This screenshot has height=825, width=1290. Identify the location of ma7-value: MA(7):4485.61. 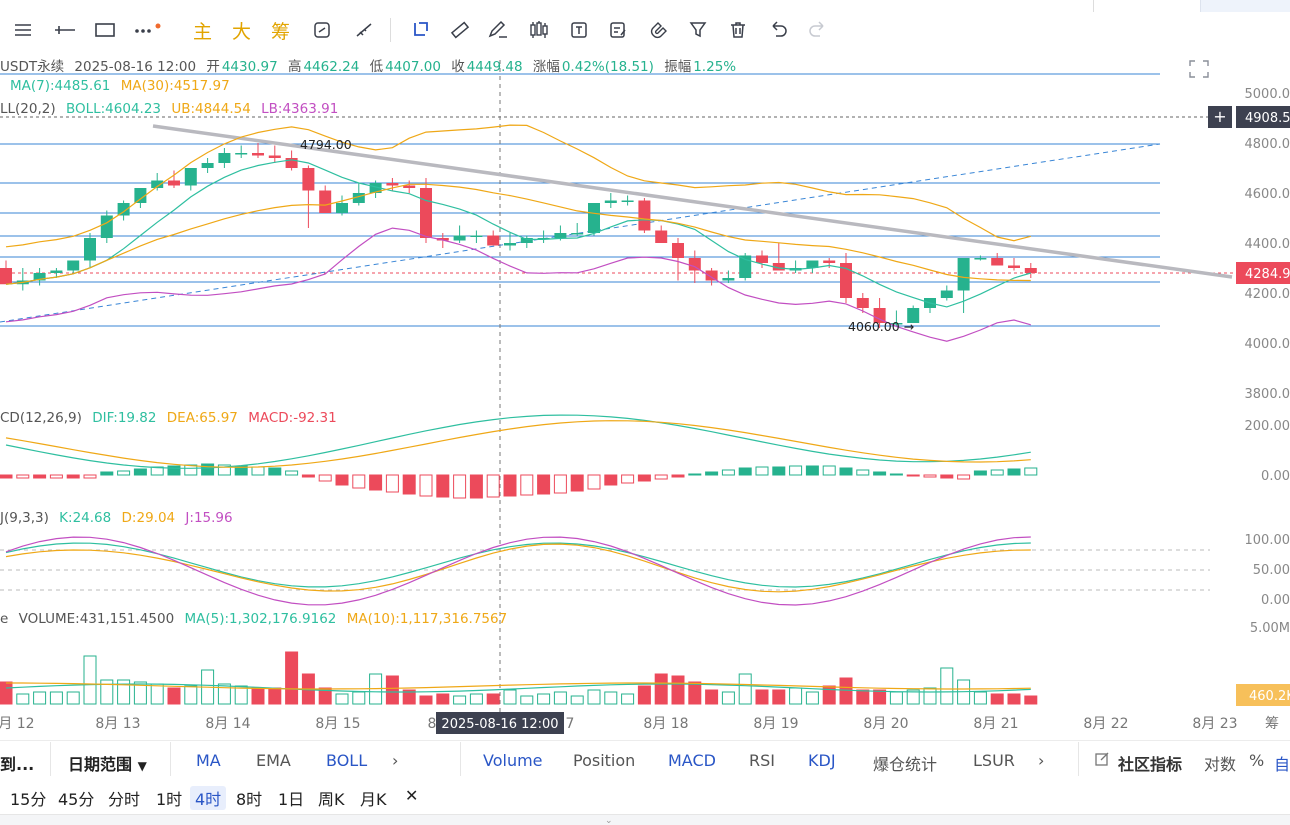
(60, 86).